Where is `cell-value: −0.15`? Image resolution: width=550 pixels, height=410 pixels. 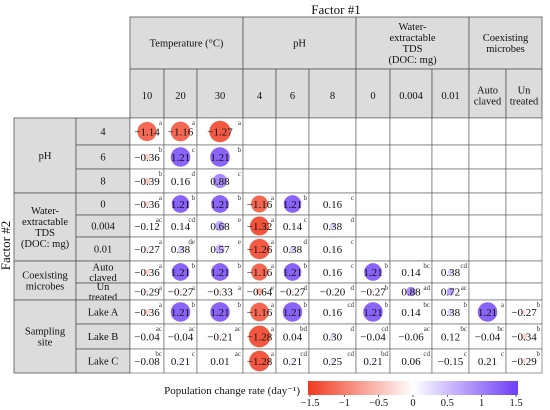
cell-value: −0.15 is located at coordinates (451, 362).